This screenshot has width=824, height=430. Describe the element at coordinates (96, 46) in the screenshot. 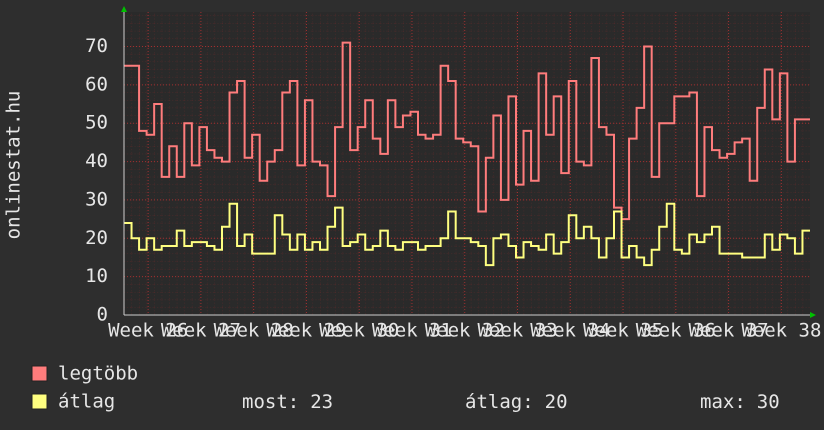

I see `y-tick-label: 70` at that location.